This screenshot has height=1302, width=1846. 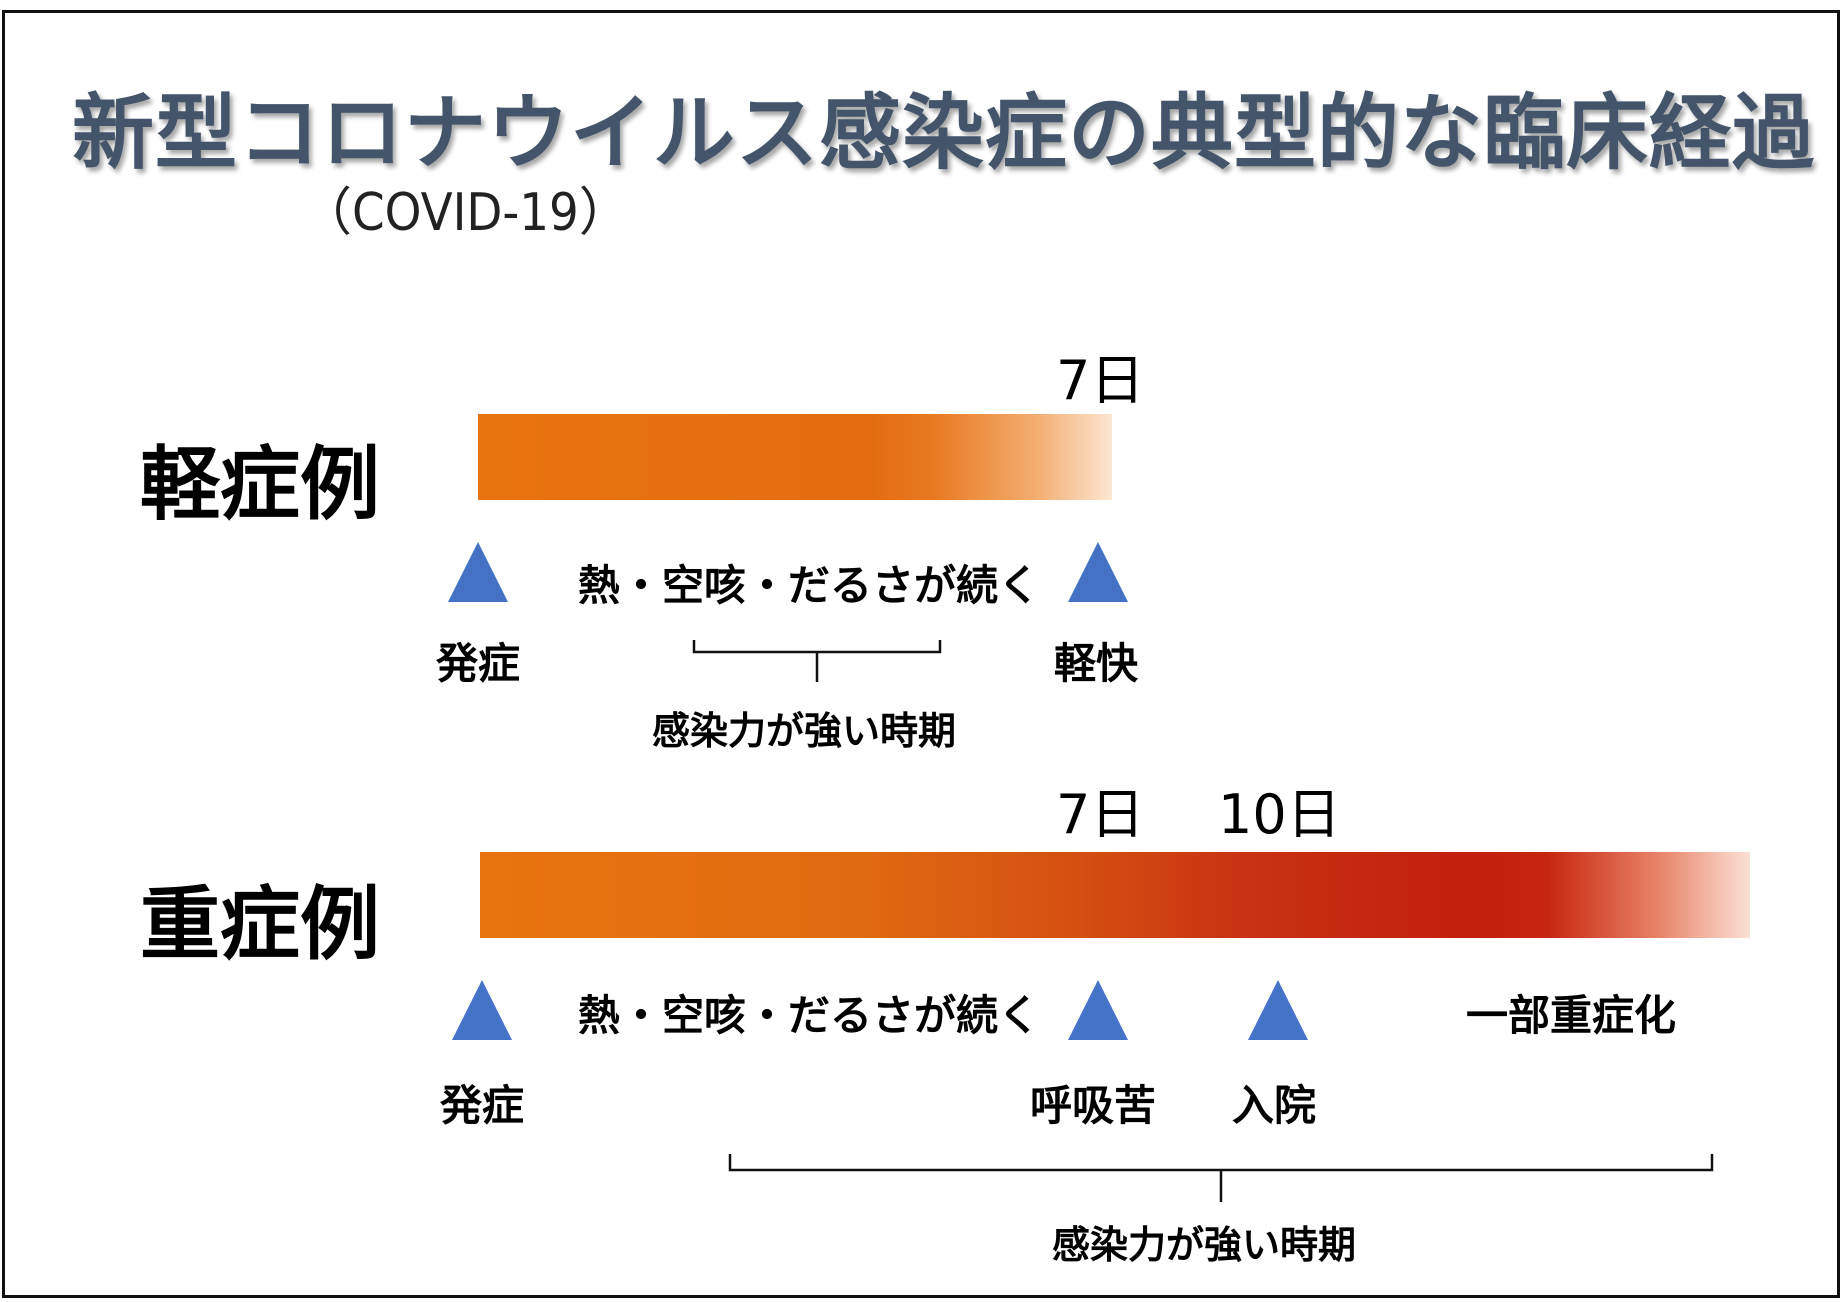 What do you see at coordinates (944, 133) in the screenshot?
I see `figure-title: 新型コロナウイルス感染症の典型的な臨床経過` at bounding box center [944, 133].